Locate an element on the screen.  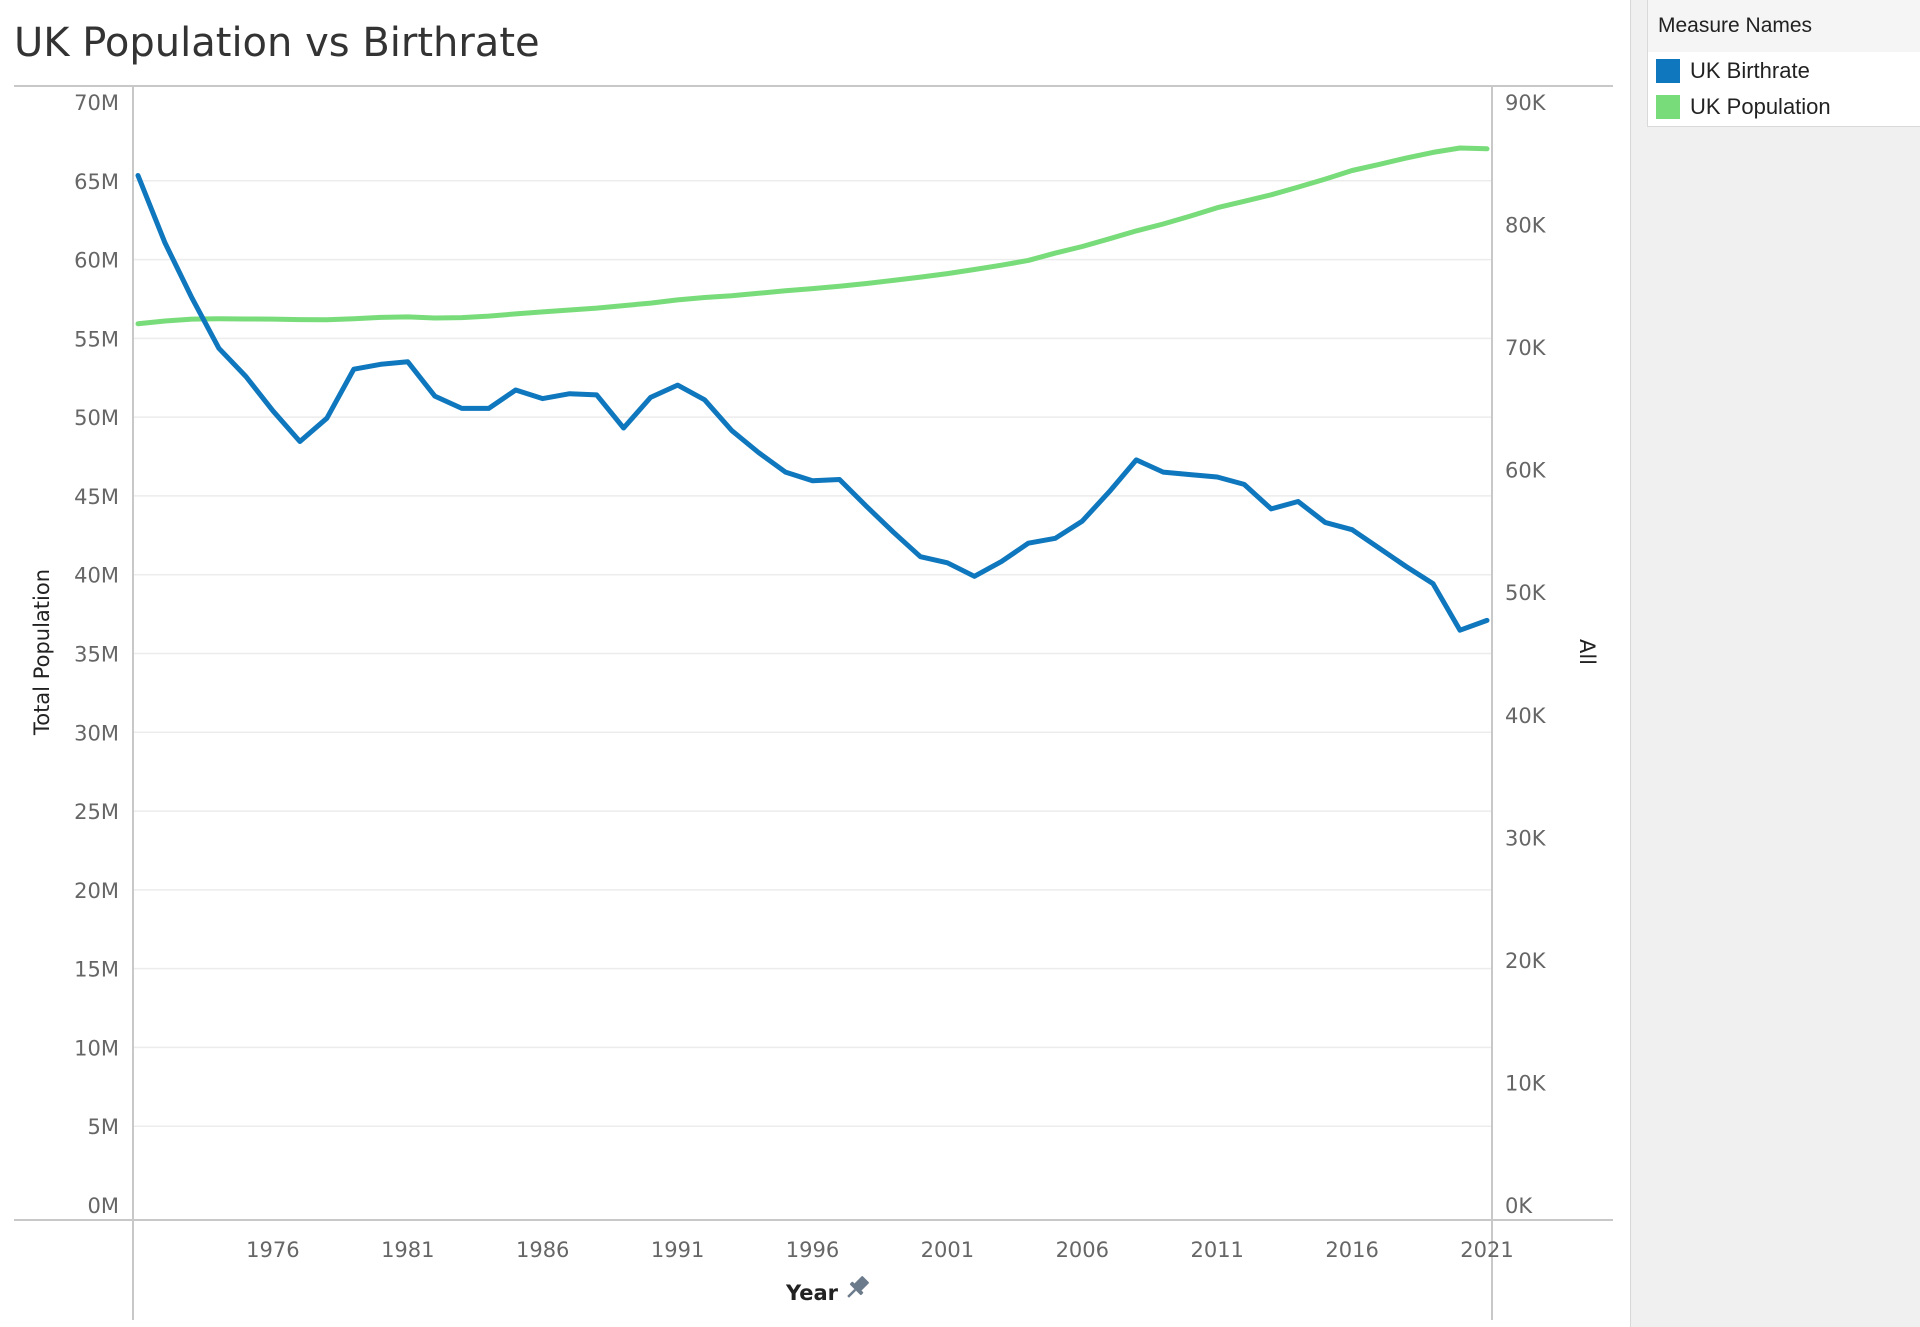
x-tick-label: 1996 is located at coordinates (812, 1250).